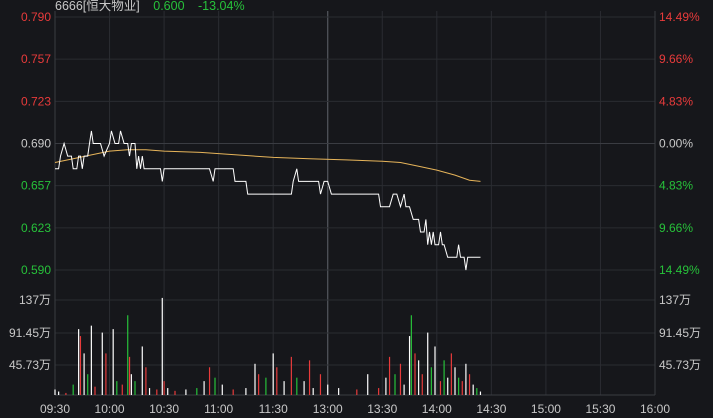  What do you see at coordinates (30, 333) in the screenshot?
I see `volume-tick-label: 91.45万` at bounding box center [30, 333].